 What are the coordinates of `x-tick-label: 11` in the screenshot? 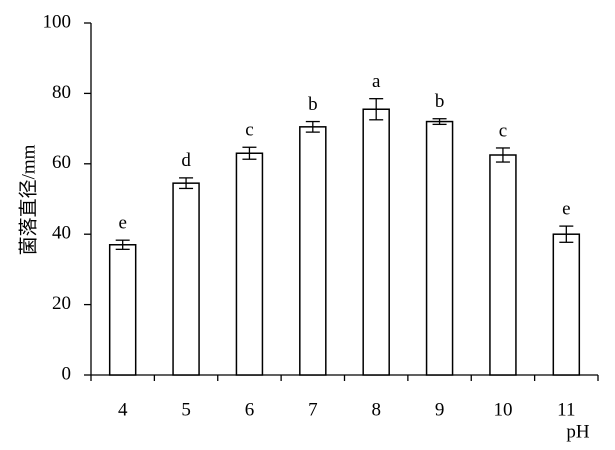 It's located at (566, 409).